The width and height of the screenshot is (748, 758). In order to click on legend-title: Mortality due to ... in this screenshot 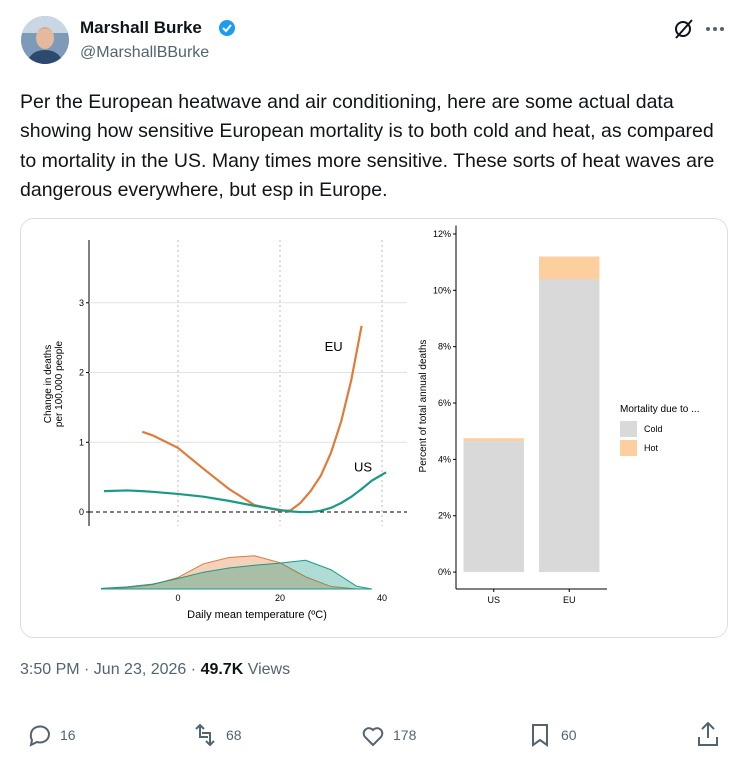, I will do `click(659, 409)`.